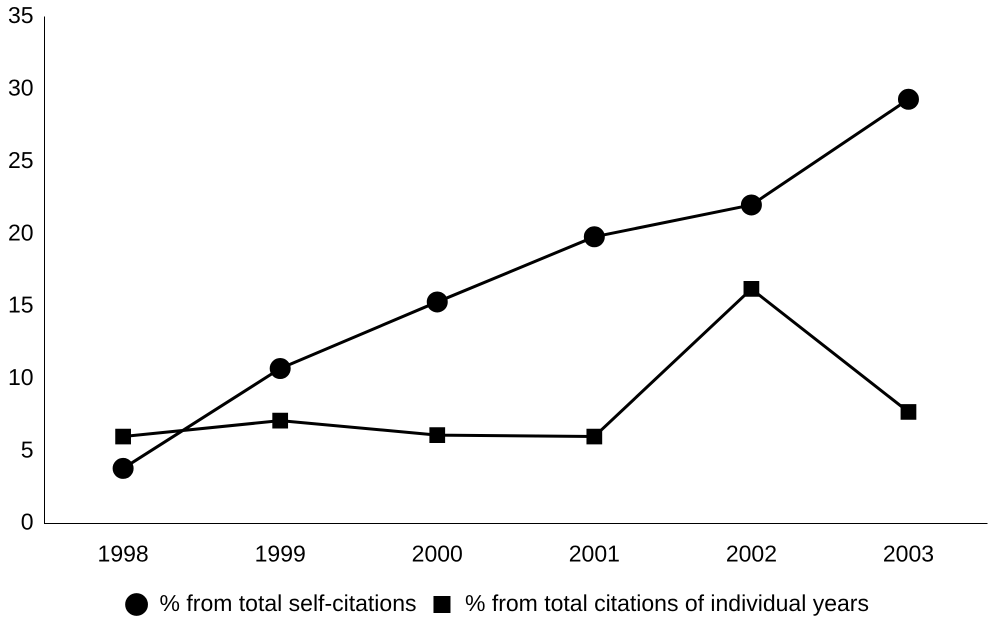 Image resolution: width=999 pixels, height=626 pixels. Describe the element at coordinates (288, 603) in the screenshot. I see `legend-label: % from total self-citations` at that location.